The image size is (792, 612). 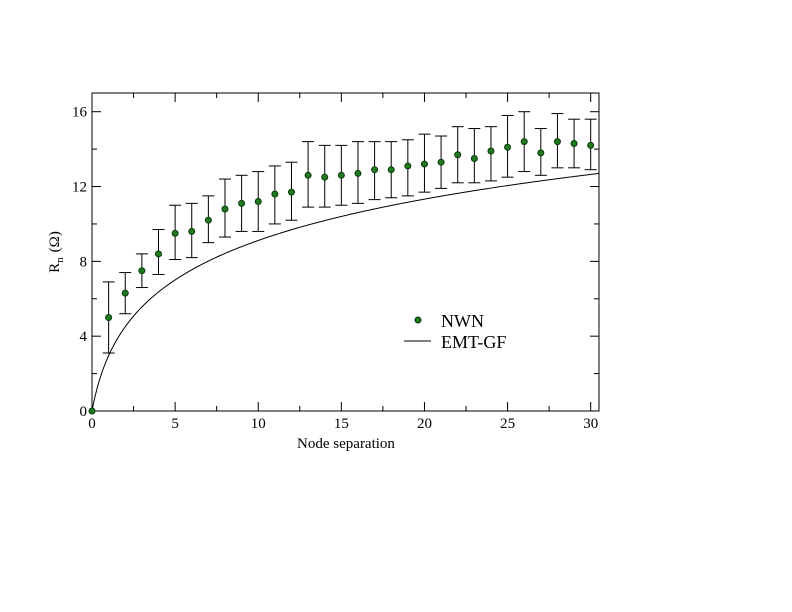 I want to click on y-tick-label: 0, so click(x=84, y=412).